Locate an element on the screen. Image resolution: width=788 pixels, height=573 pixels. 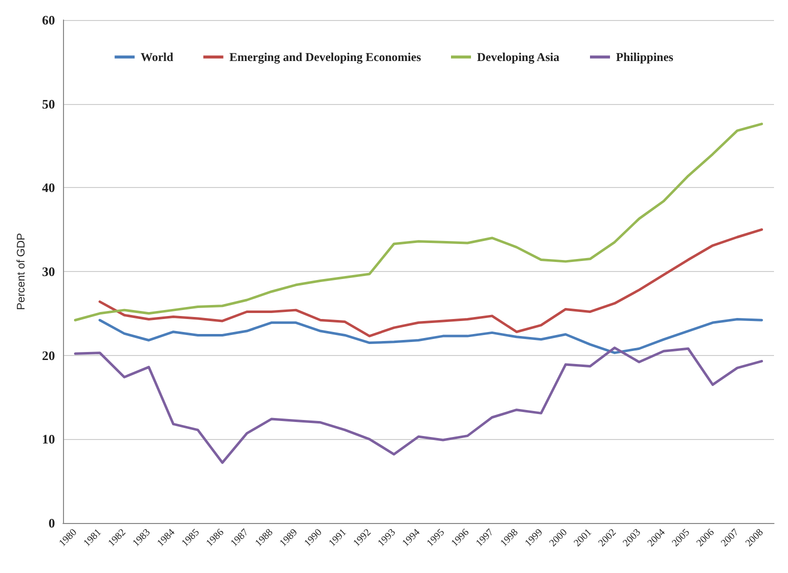
y-tick-label: 60 is located at coordinates (48, 20).